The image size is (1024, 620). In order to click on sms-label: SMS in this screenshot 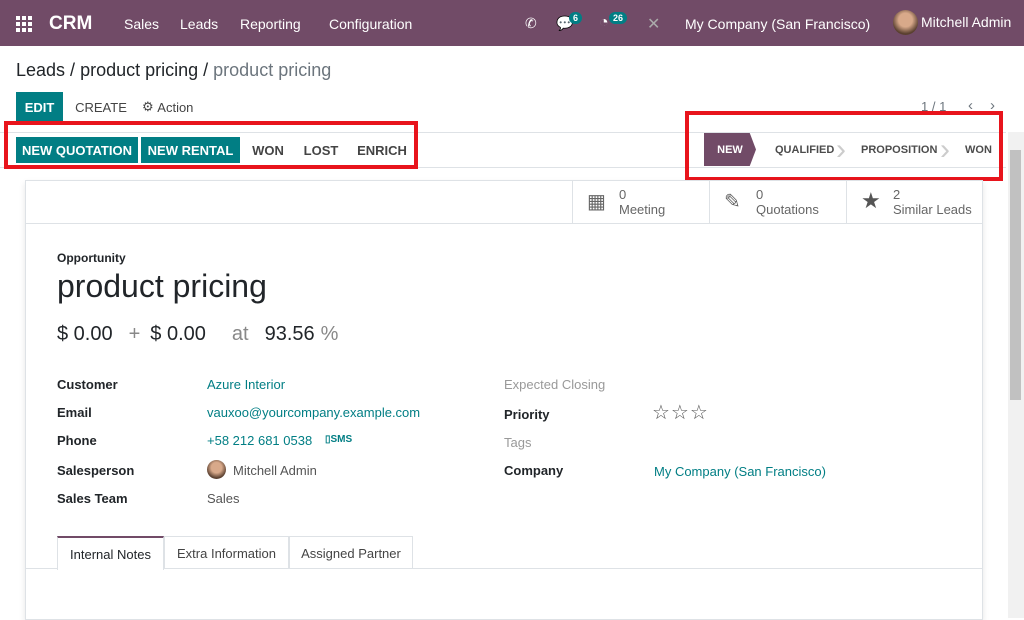, I will do `click(341, 439)`.